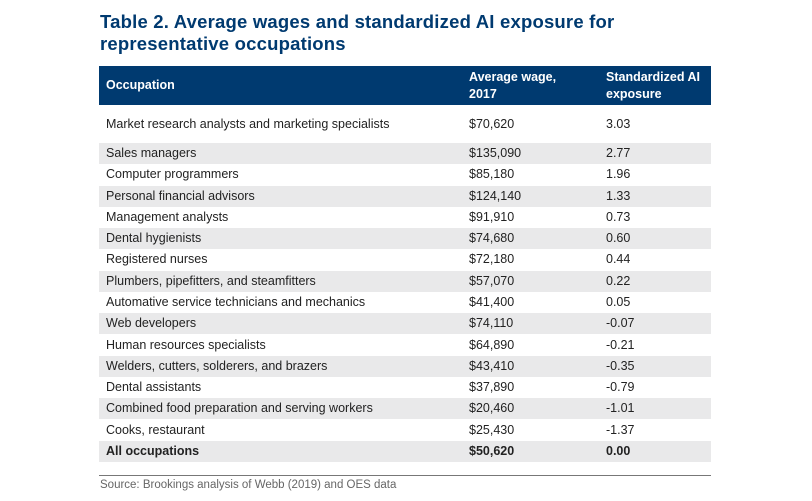 The height and width of the screenshot is (501, 812). What do you see at coordinates (492, 429) in the screenshot?
I see `wage-cell: $25,430` at bounding box center [492, 429].